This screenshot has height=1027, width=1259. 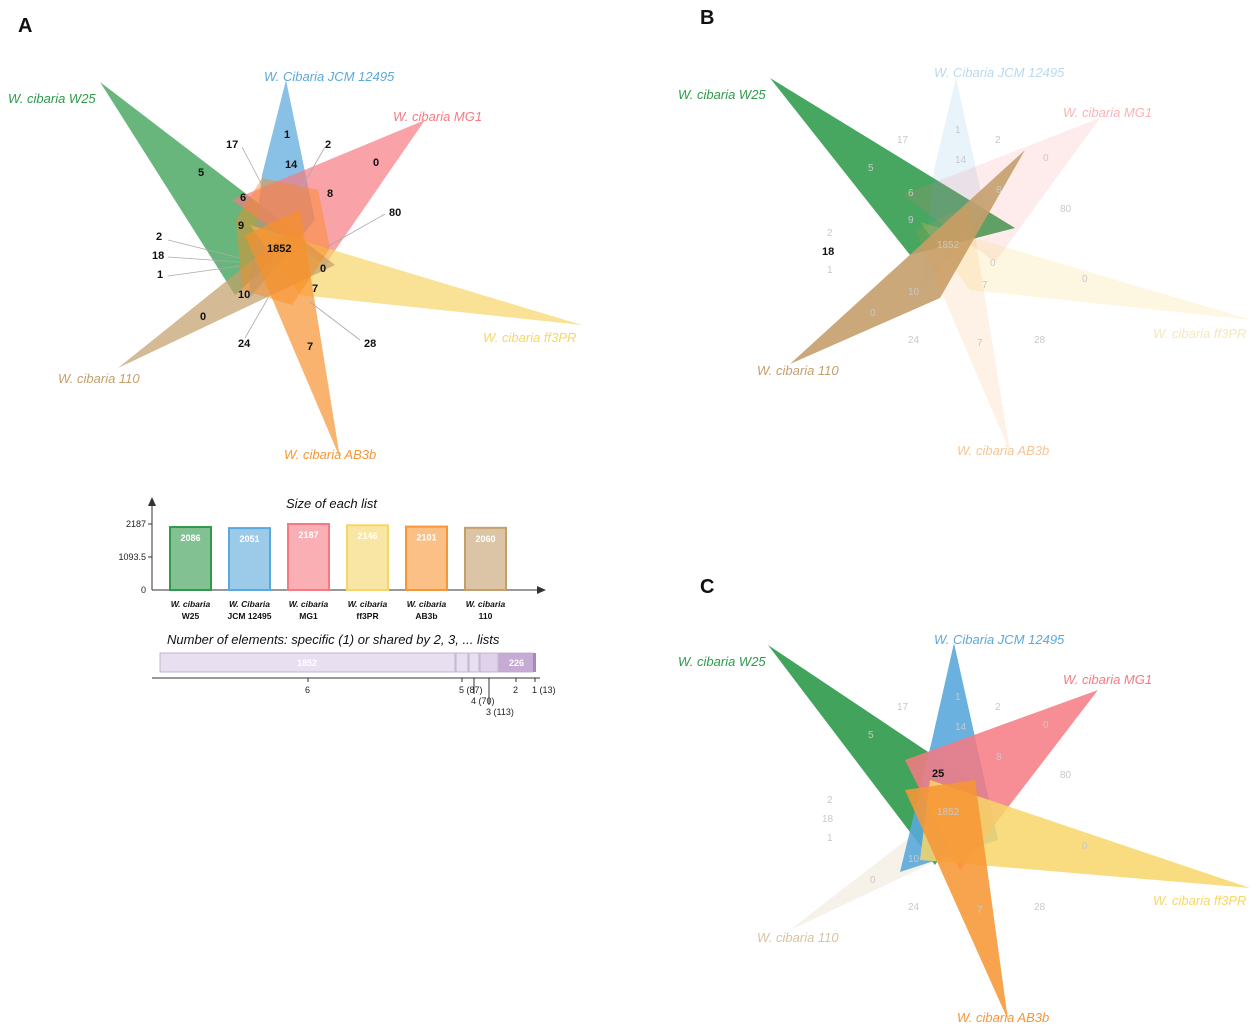 What do you see at coordinates (486, 604) in the screenshot?
I see `bar-category-w110: W. cibaria` at bounding box center [486, 604].